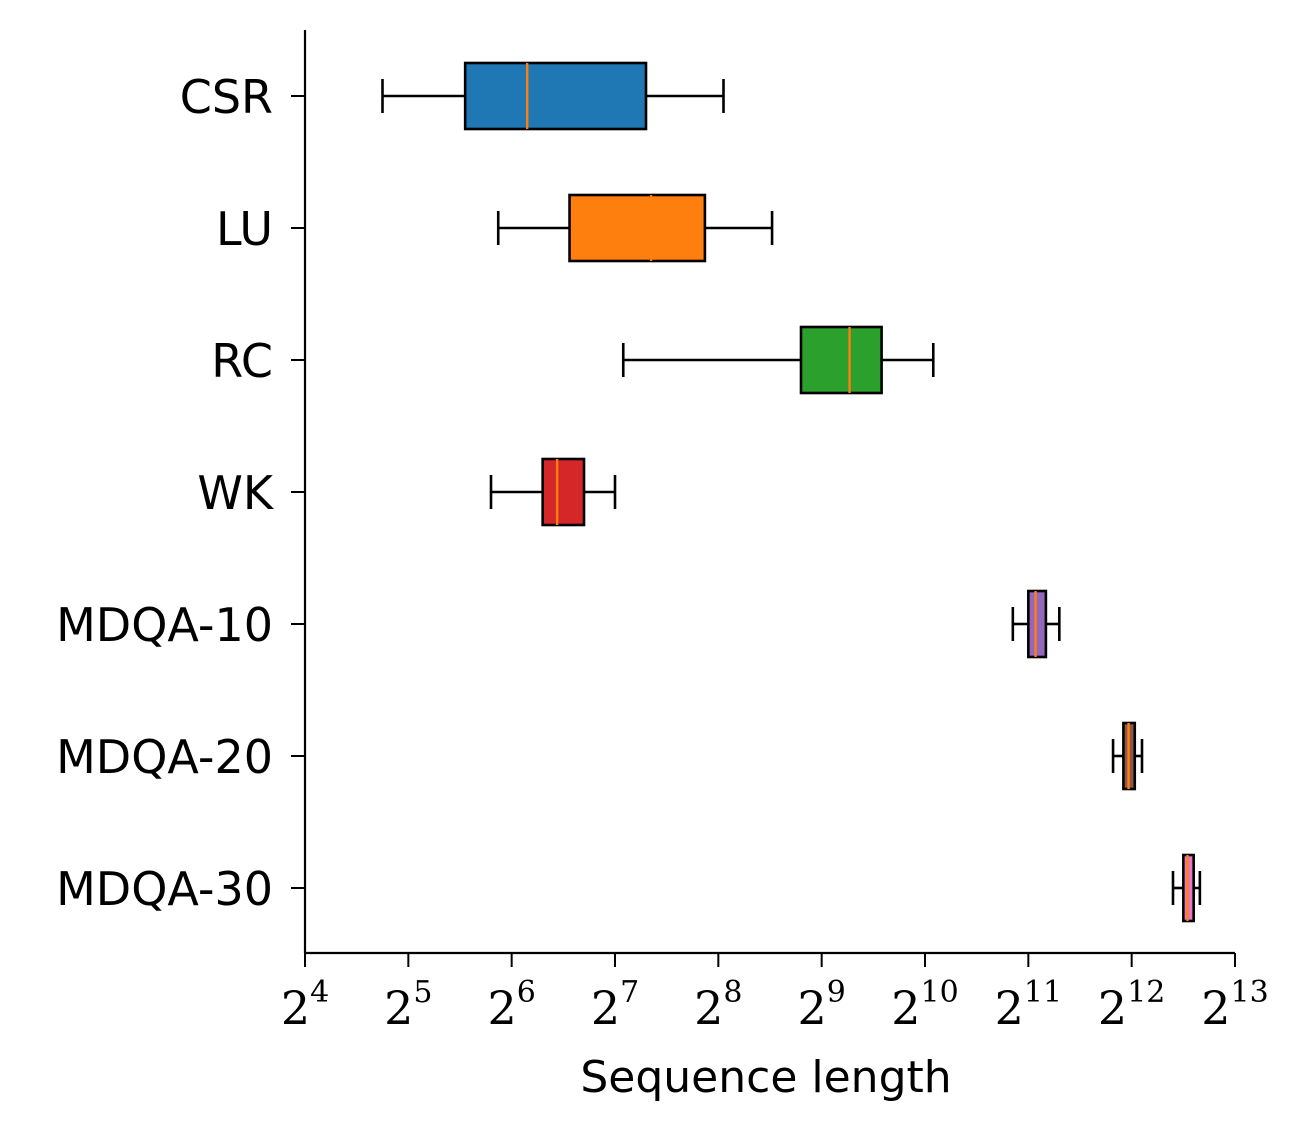  I want to click on x-tick-label: 26, so click(511, 1005).